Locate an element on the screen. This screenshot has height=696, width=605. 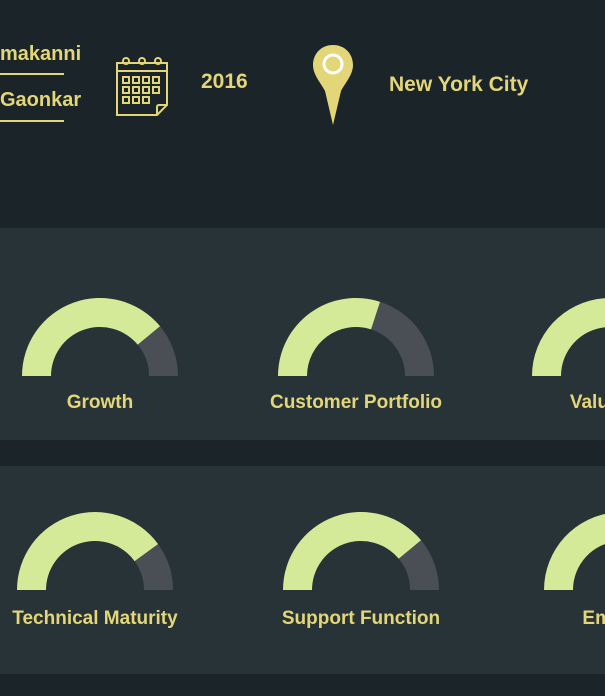
gauge-label: Value Ge is located at coordinates (587, 402).